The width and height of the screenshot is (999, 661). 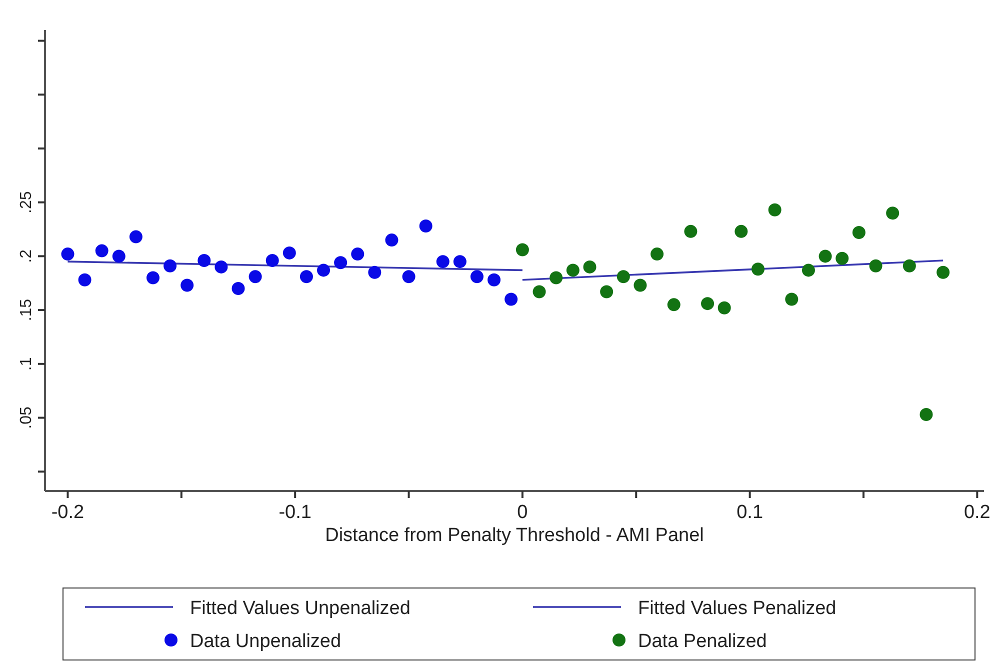 What do you see at coordinates (702, 641) in the screenshot?
I see `legend-label: Data Penalized` at bounding box center [702, 641].